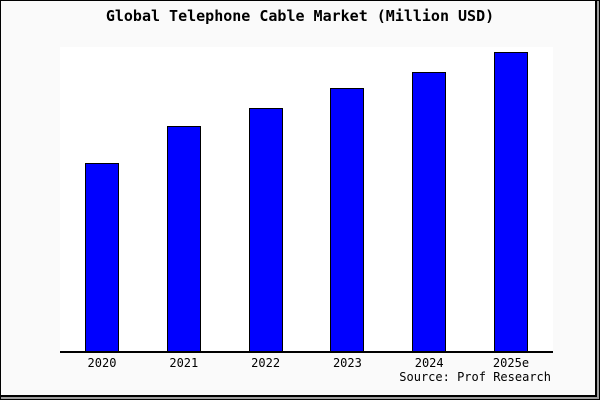 This screenshot has width=600, height=400. Describe the element at coordinates (511, 363) in the screenshot. I see `x-tick-label-2025e: 2025e` at that location.